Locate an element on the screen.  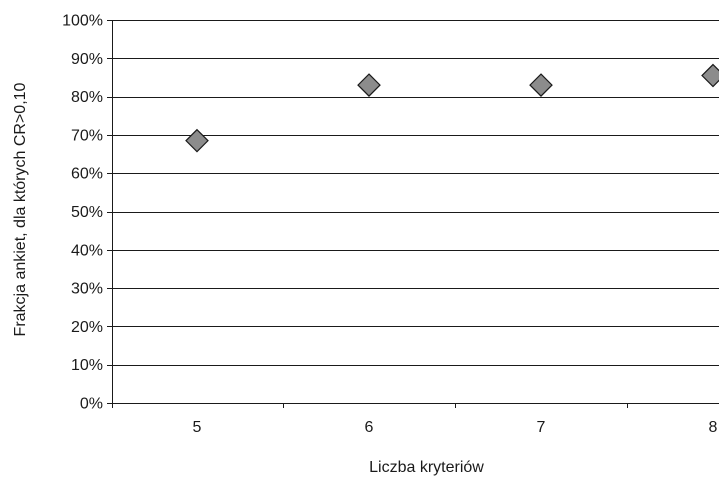
y-tick-label: 60% is located at coordinates (87, 174).